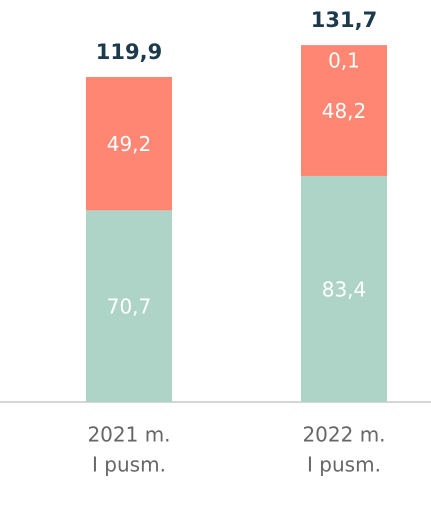 The width and height of the screenshot is (431, 509). I want to click on value-label: 49,2, so click(129, 144).